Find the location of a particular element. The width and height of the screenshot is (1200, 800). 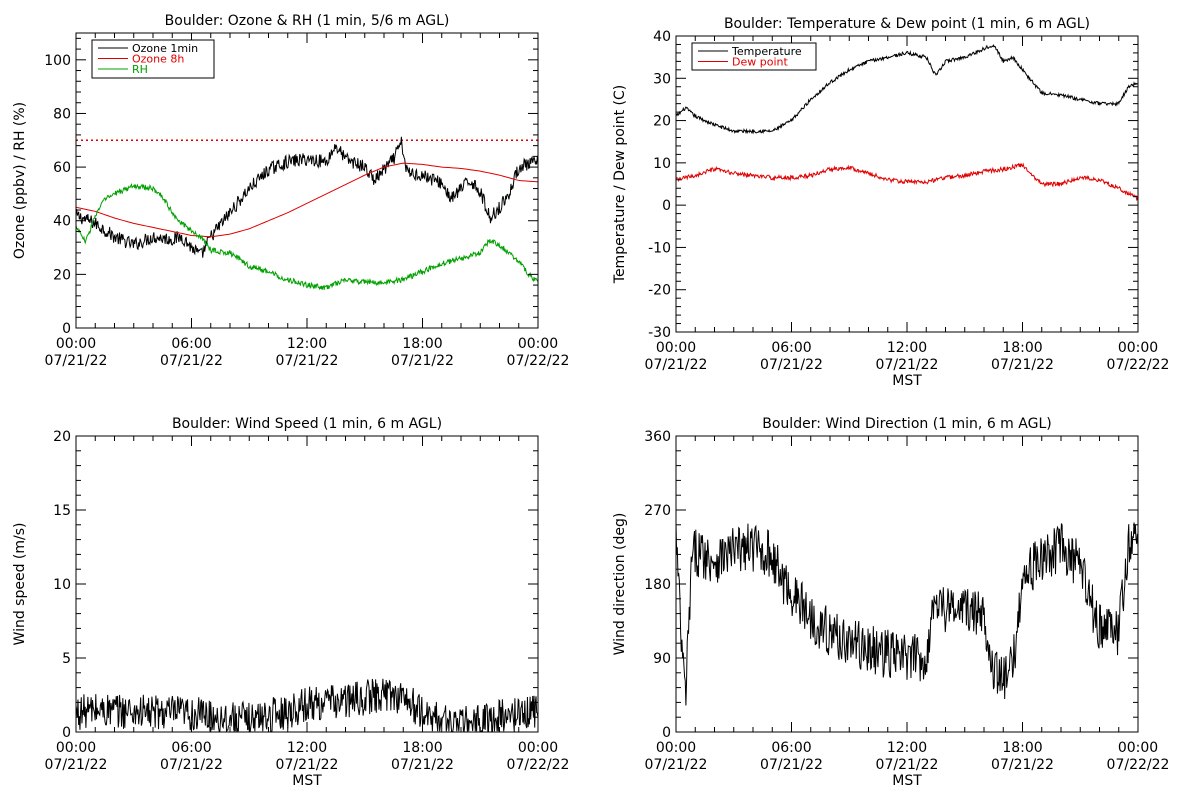

rh-series-line is located at coordinates (307, 237).